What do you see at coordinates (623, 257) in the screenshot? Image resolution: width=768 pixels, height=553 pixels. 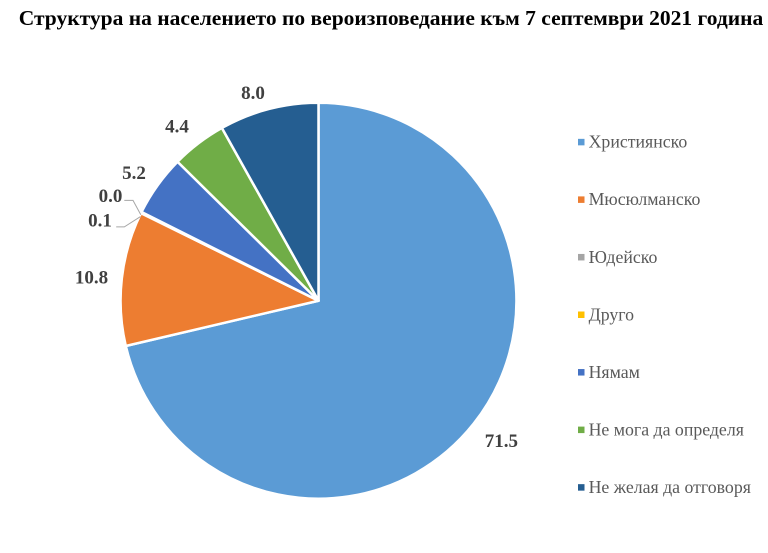 I see `svg-text: Юдейско` at bounding box center [623, 257].